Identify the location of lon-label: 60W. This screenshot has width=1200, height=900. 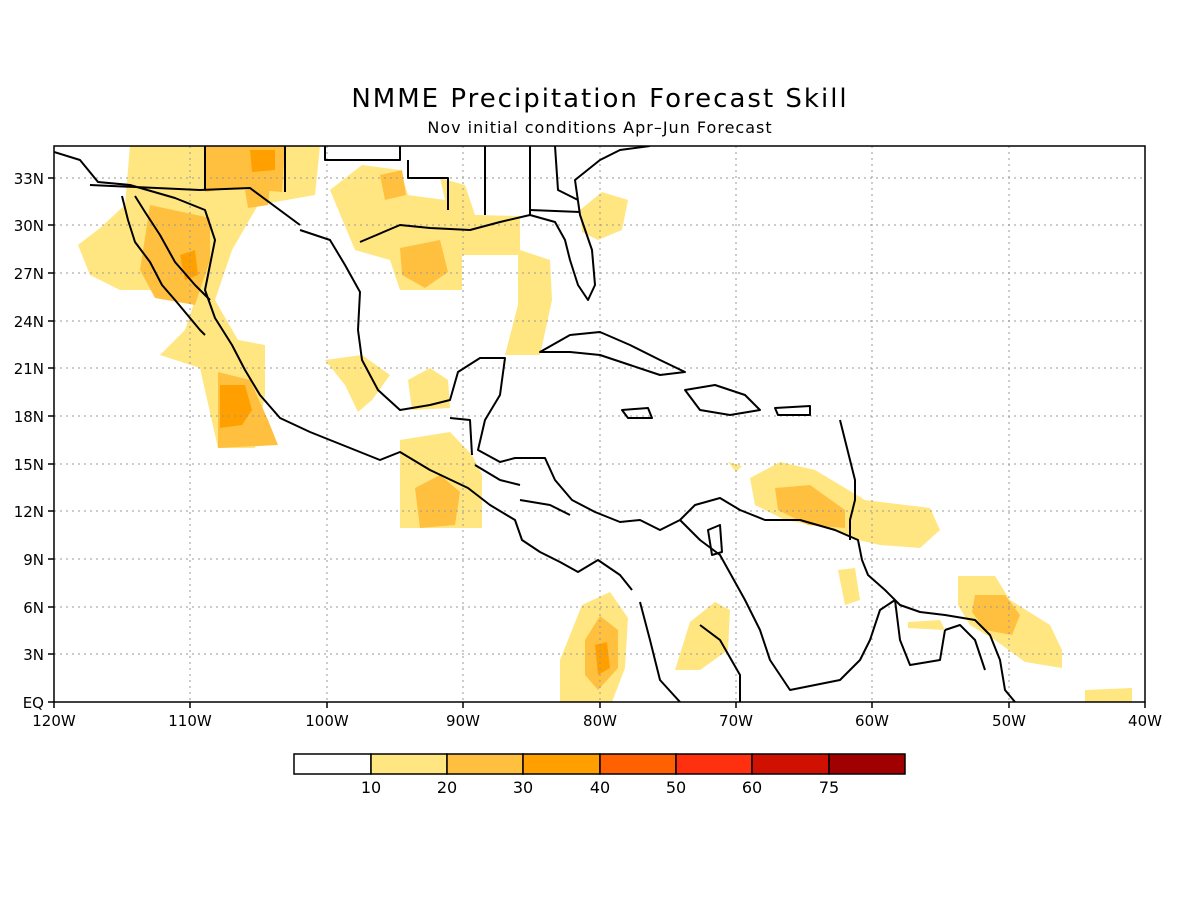
(872, 721).